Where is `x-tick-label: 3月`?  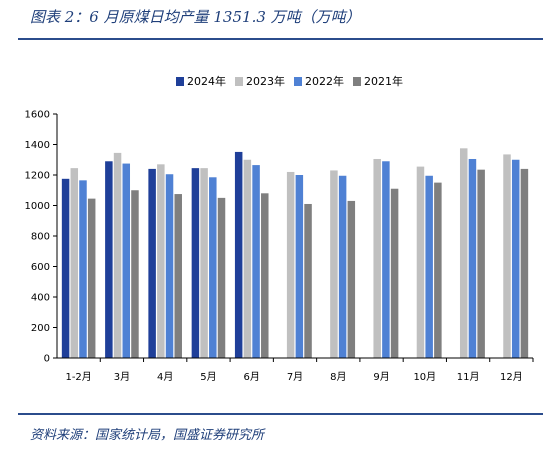 x-tick-label: 3月 is located at coordinates (122, 377).